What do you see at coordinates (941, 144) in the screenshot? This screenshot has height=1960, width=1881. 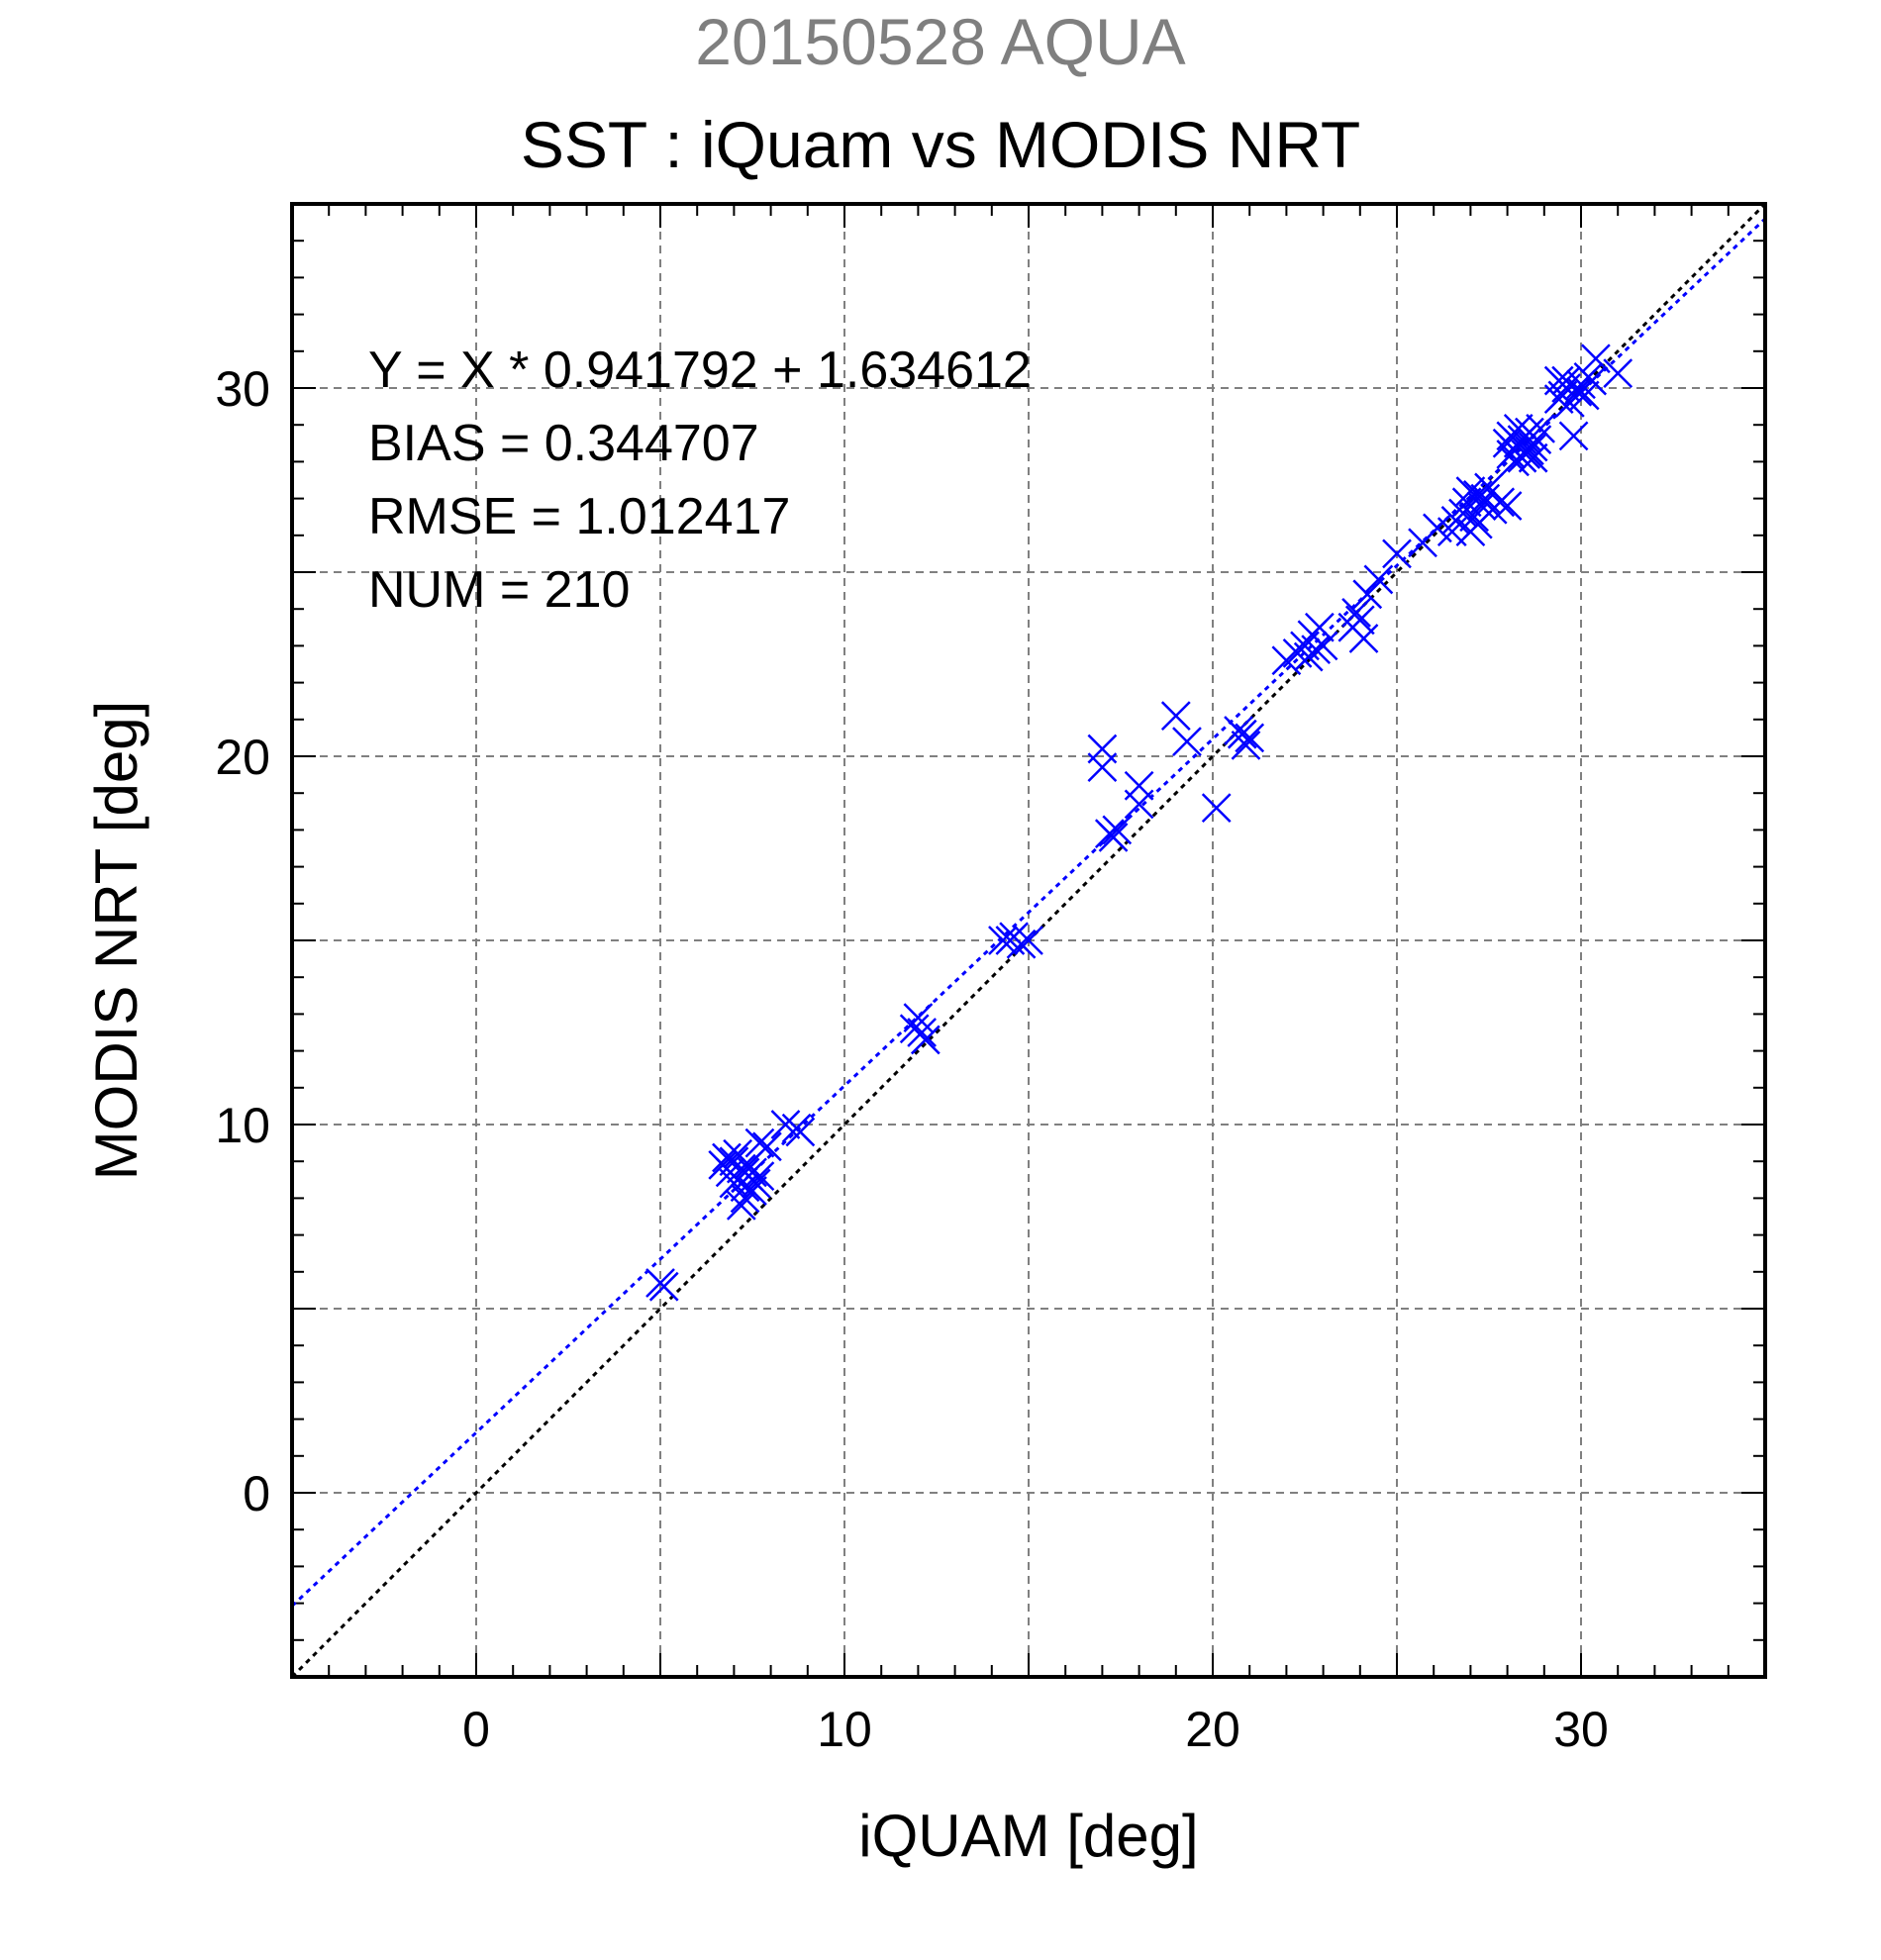 I see `plot-title: SST : iQuam vs MODIS NRT` at bounding box center [941, 144].